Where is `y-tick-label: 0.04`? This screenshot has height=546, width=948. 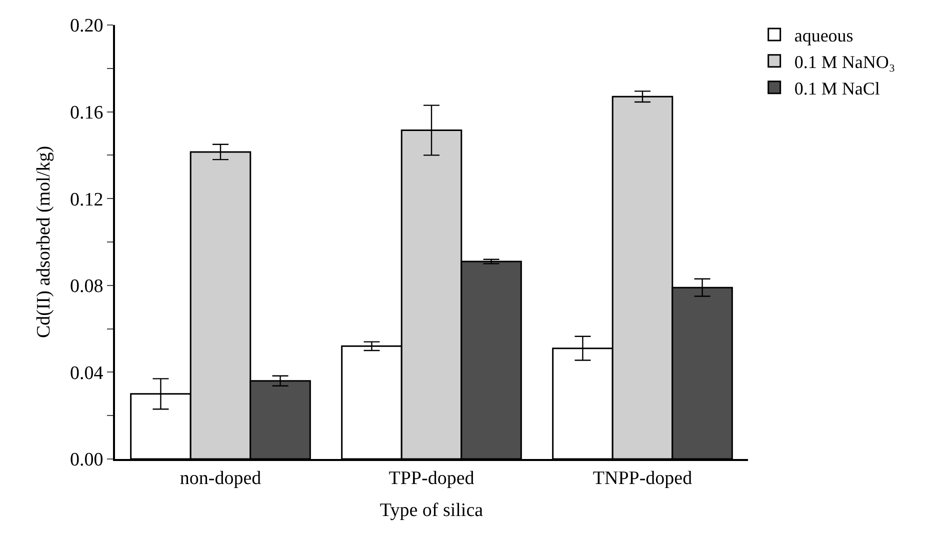 y-tick-label: 0.04 is located at coordinates (87, 373).